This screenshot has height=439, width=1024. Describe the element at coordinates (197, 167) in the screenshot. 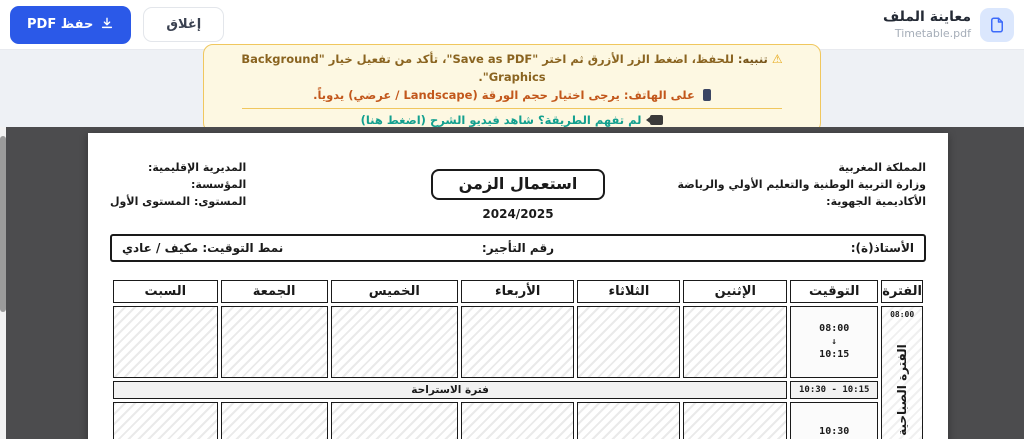

I see `admin-line: المديرية الإقليمية:` at that location.